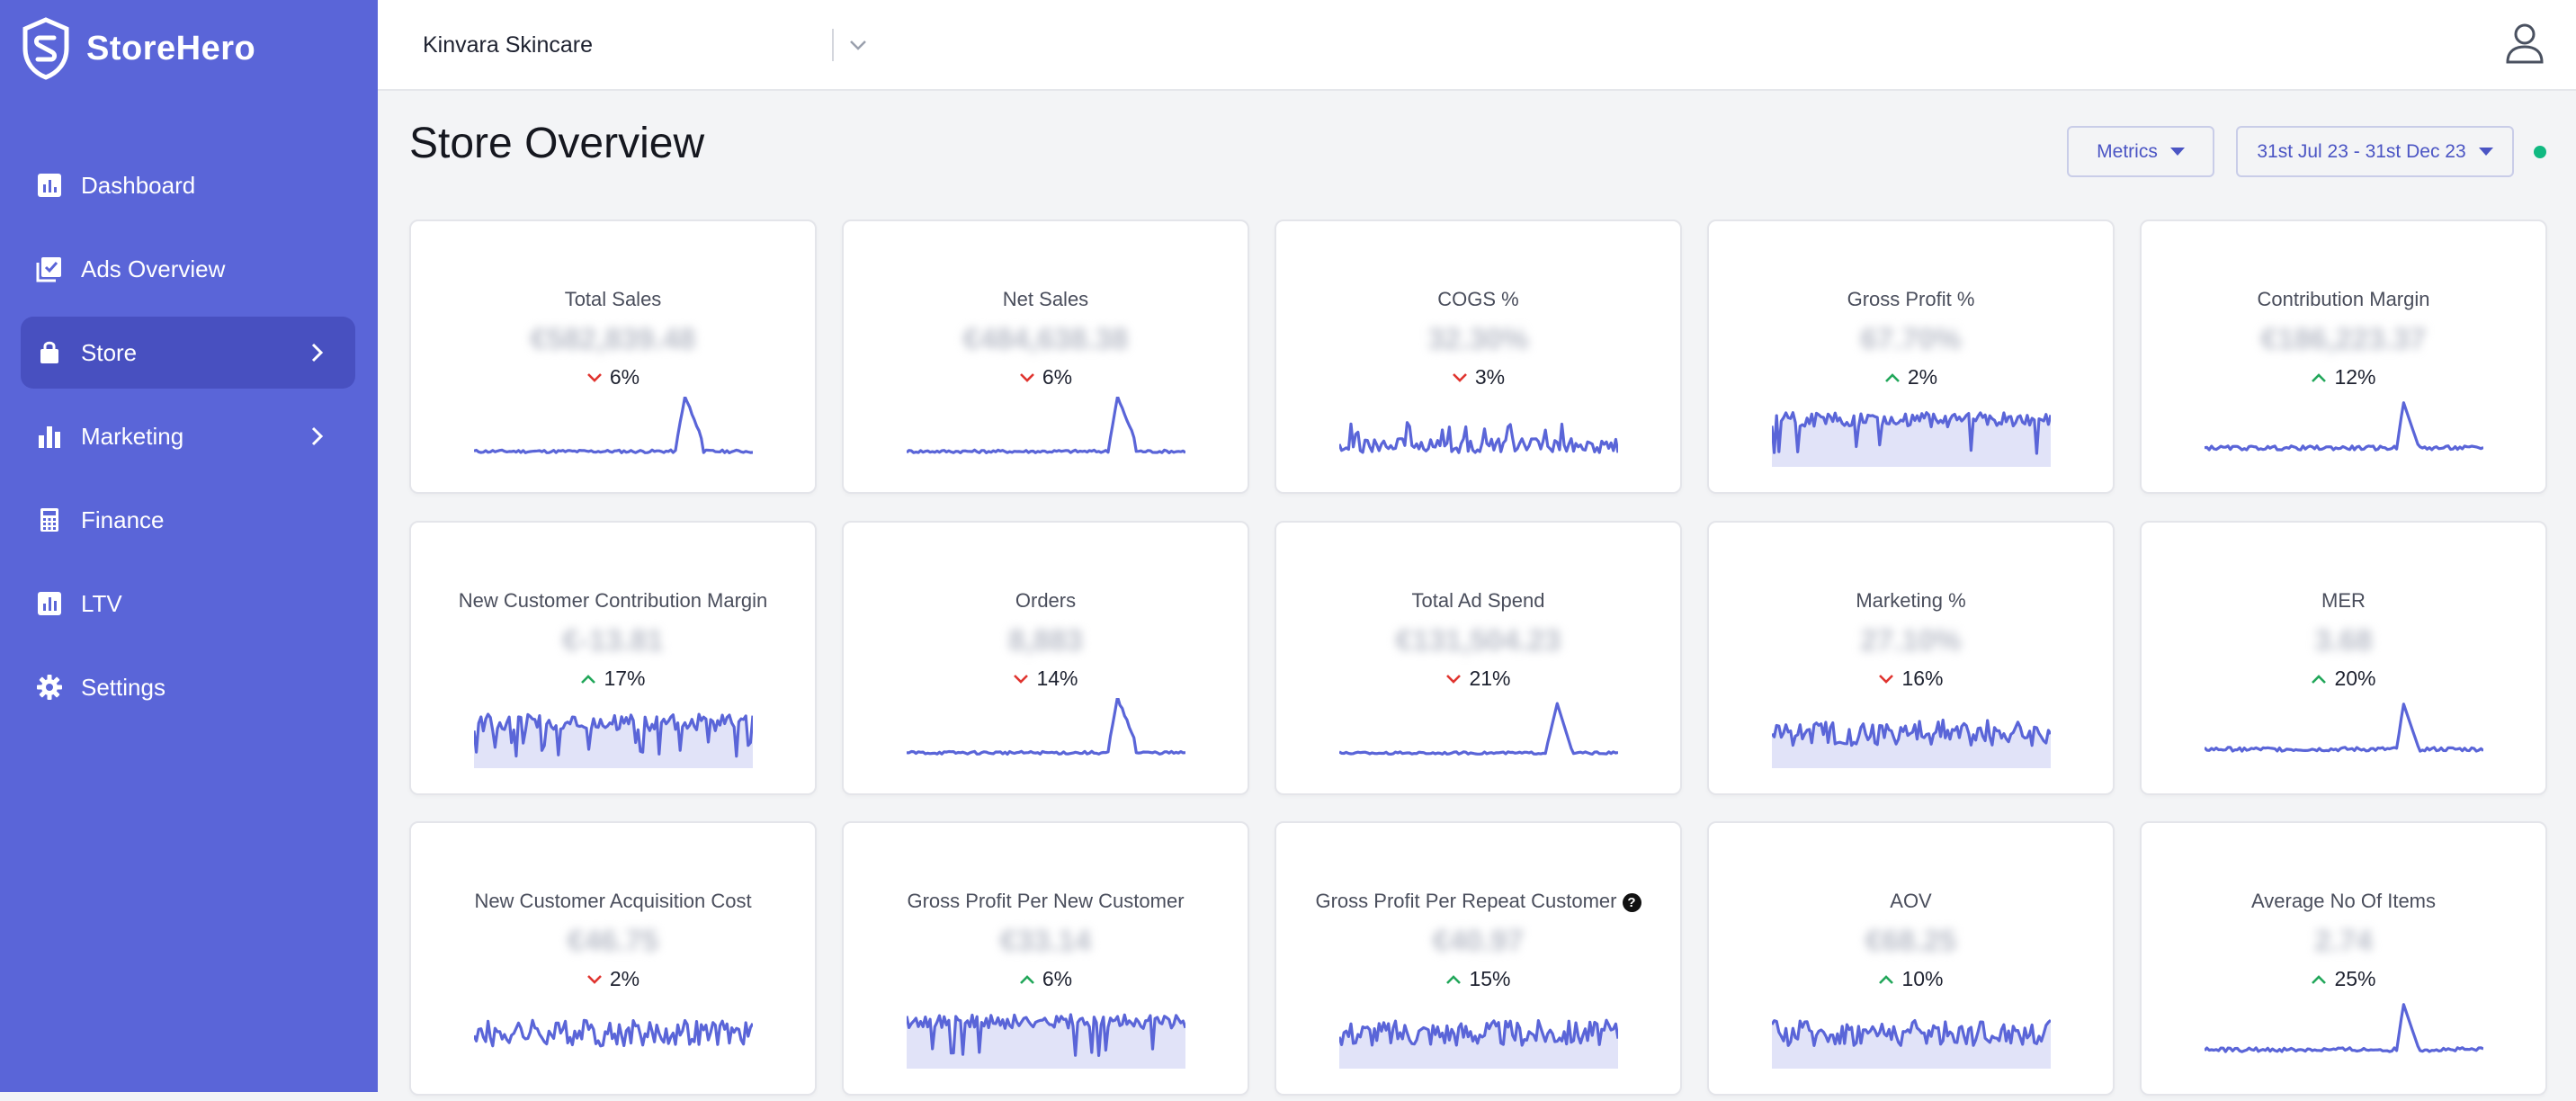 The width and height of the screenshot is (2576, 1101). What do you see at coordinates (2343, 901) in the screenshot?
I see `metric-title-text: Average No Of Items` at bounding box center [2343, 901].